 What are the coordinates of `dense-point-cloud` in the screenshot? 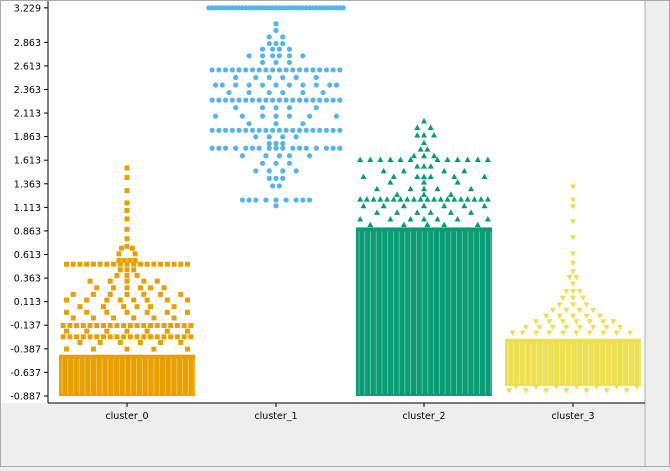 It's located at (573, 362).